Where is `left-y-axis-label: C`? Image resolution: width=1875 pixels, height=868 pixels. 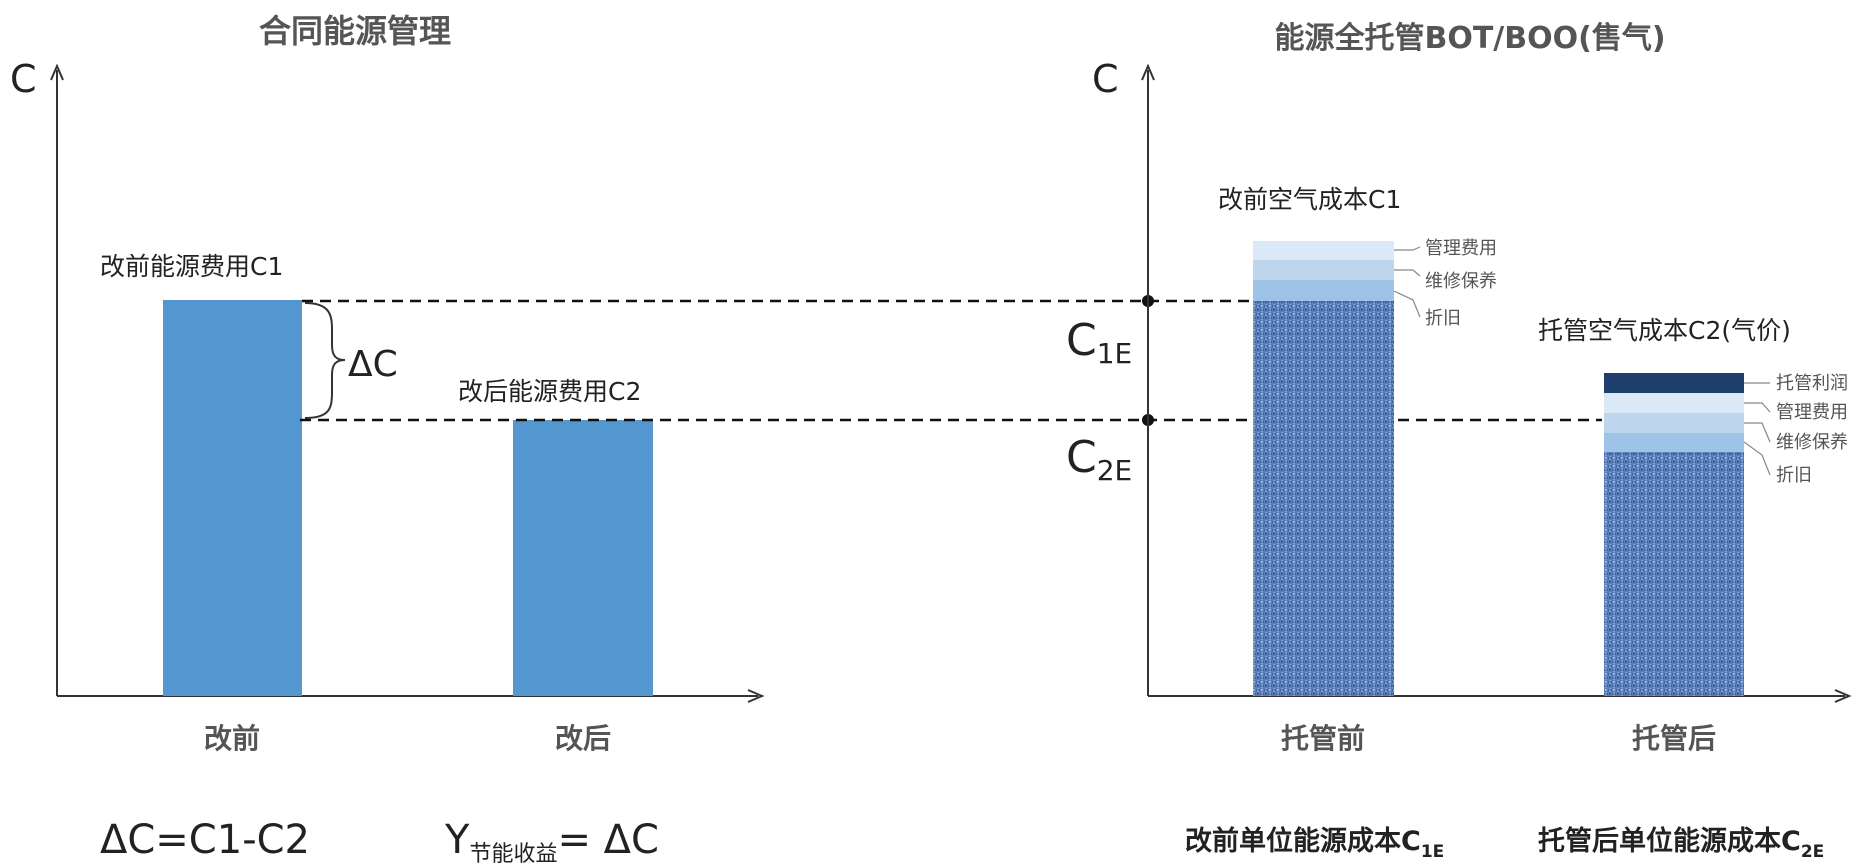 left-y-axis-label: C is located at coordinates (23, 79).